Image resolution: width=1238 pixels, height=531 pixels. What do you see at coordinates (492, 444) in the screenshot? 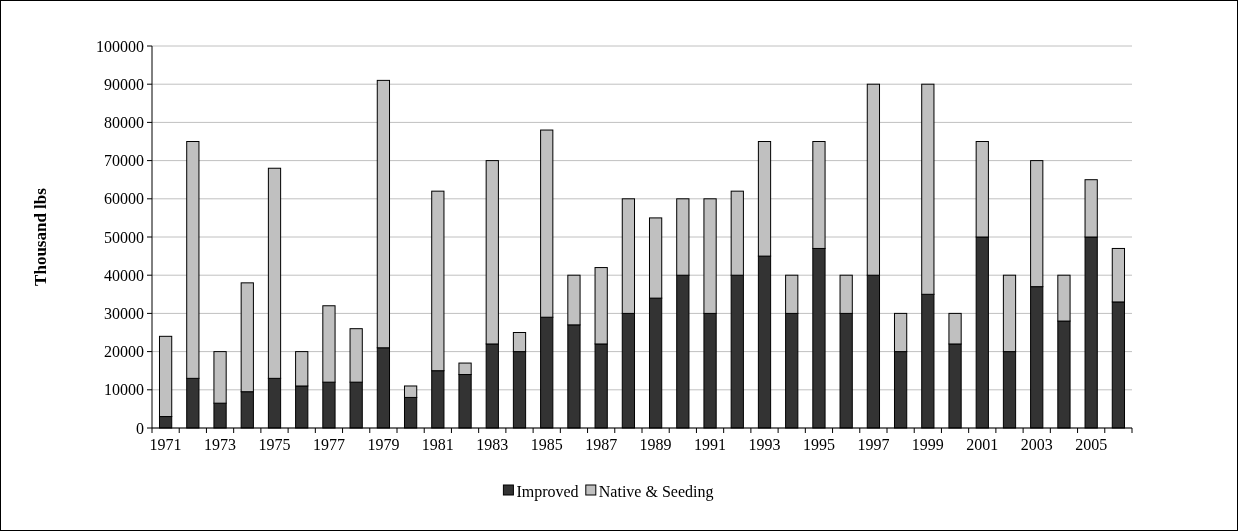
I see `x-tick-label: 1983` at bounding box center [492, 444].